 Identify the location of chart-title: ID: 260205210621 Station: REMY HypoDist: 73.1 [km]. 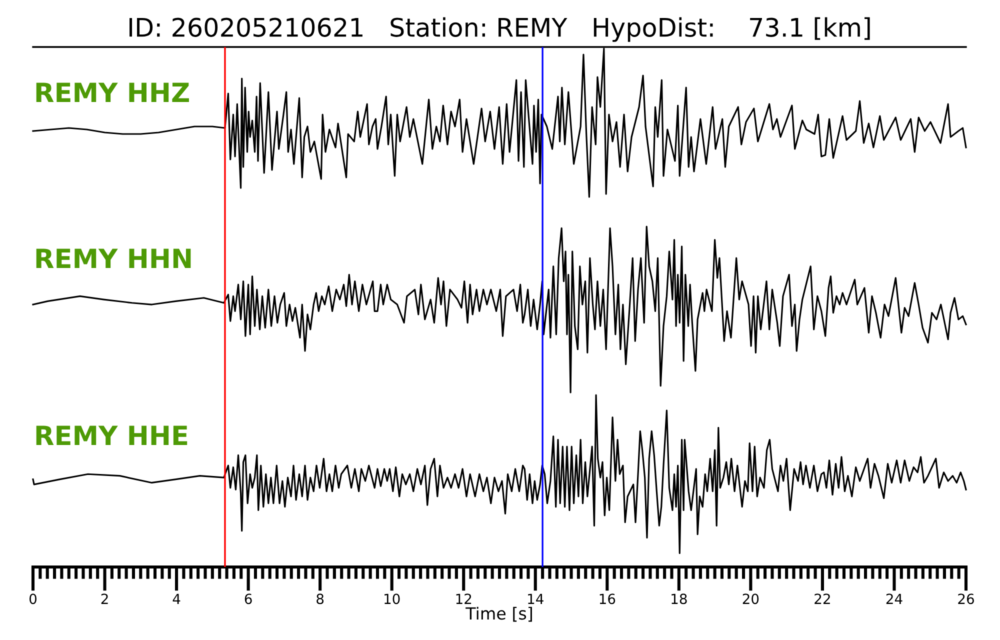
(500, 29).